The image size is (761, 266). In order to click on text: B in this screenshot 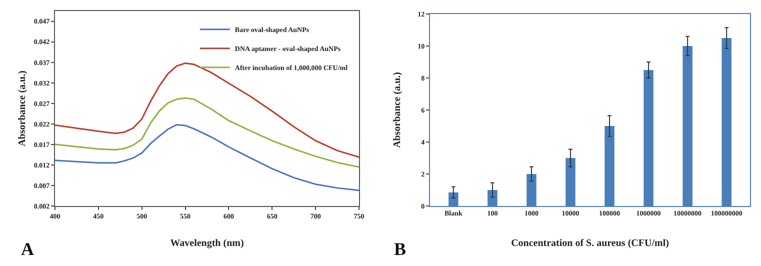, I will do `click(400, 249)`.